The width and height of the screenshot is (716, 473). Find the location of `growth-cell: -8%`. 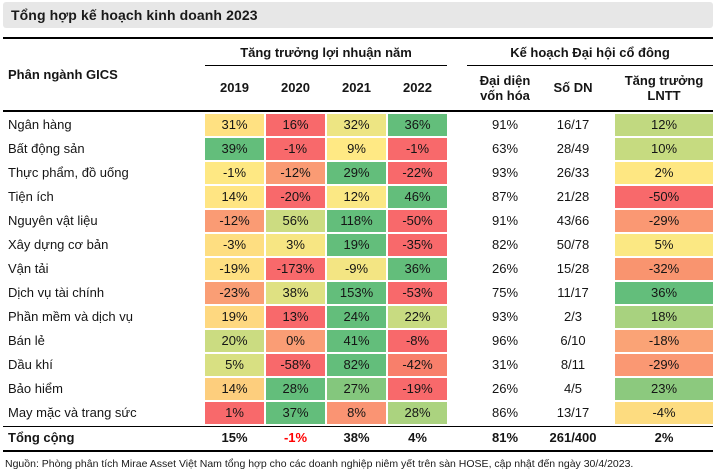

growth-cell: -8% is located at coordinates (417, 340).